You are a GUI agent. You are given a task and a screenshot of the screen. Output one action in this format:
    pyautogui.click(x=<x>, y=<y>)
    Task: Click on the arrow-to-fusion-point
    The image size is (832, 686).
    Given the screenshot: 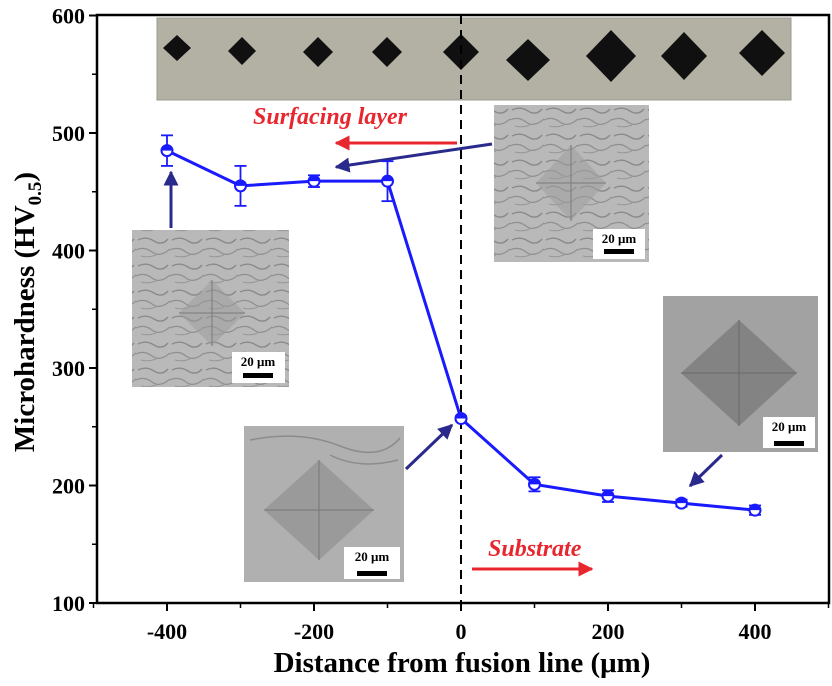 What is the action you would take?
    pyautogui.click(x=429, y=447)
    